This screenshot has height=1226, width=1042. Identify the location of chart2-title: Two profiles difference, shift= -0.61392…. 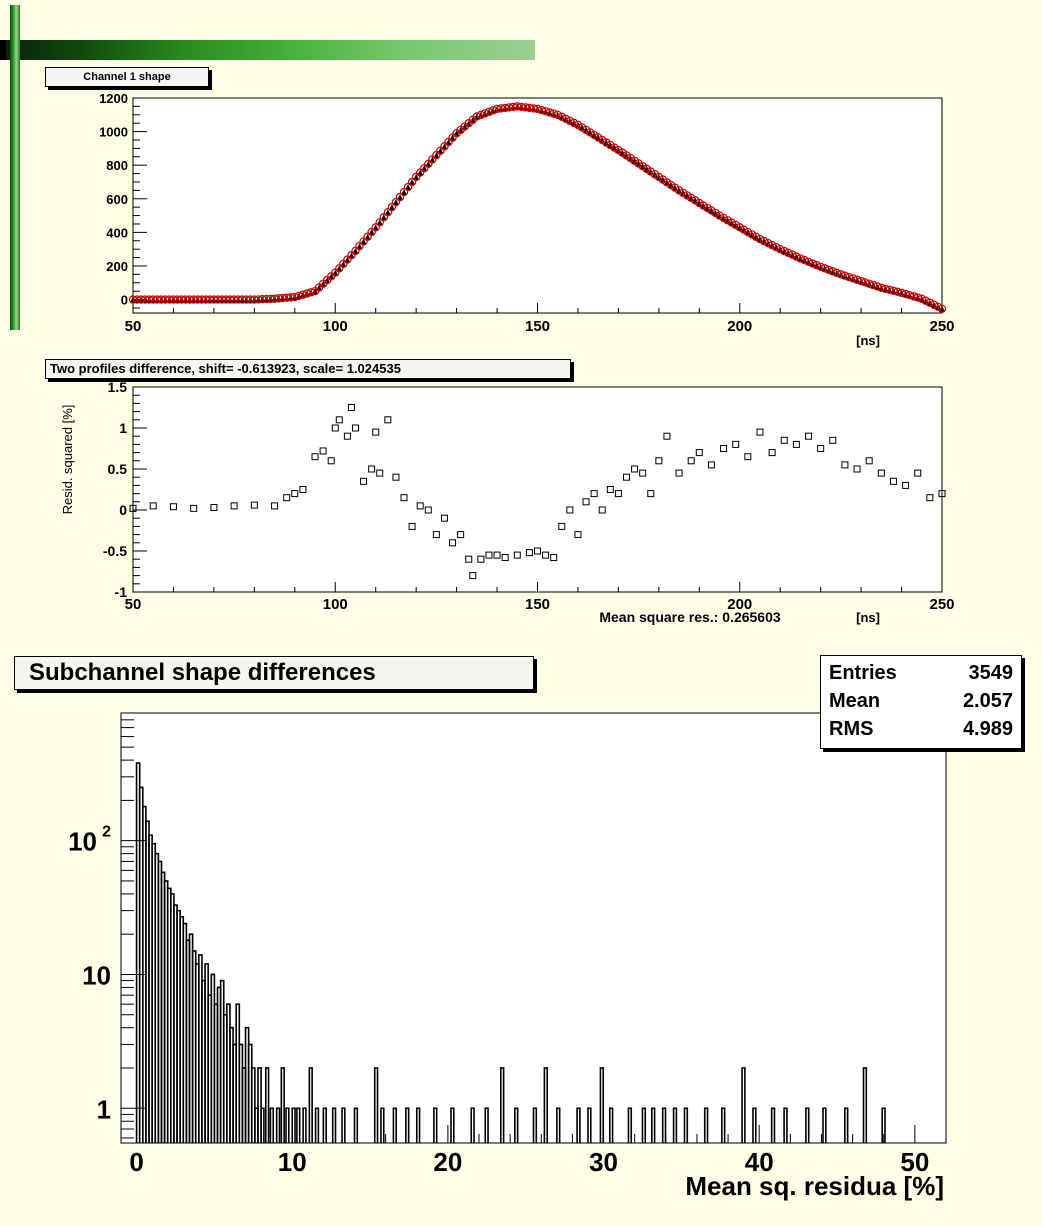
(308, 369).